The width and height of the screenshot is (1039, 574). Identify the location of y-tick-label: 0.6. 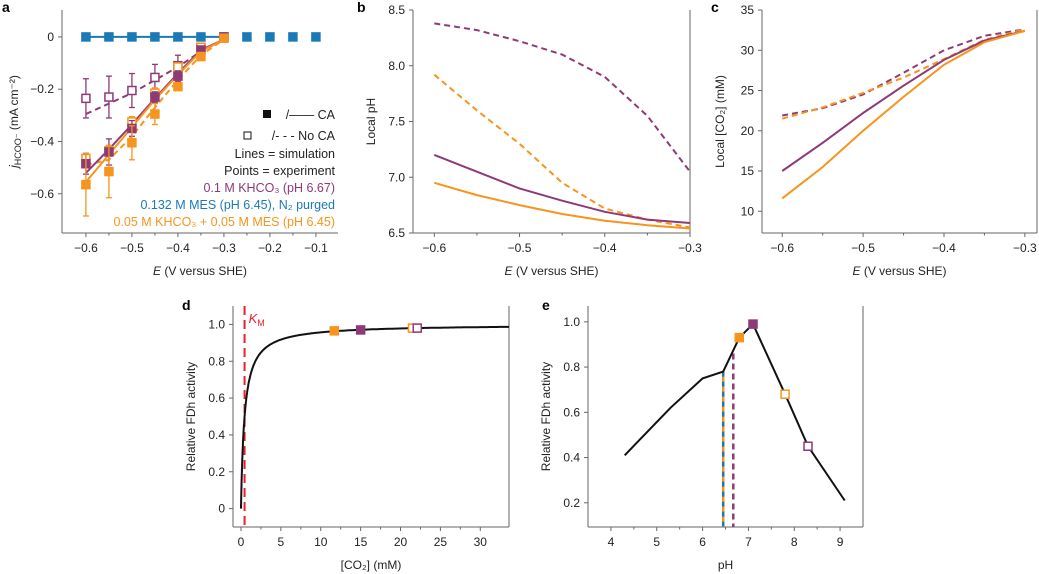
(571, 412).